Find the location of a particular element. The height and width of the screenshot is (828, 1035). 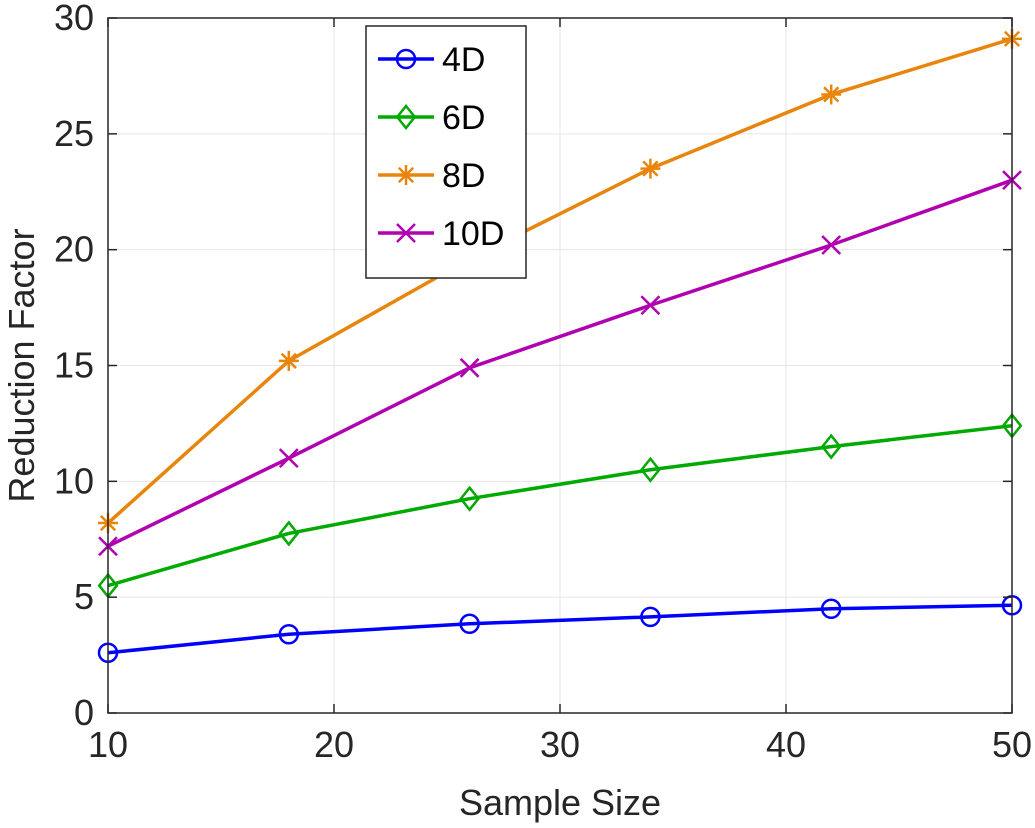

y-tick-label: 0 is located at coordinates (84, 712).